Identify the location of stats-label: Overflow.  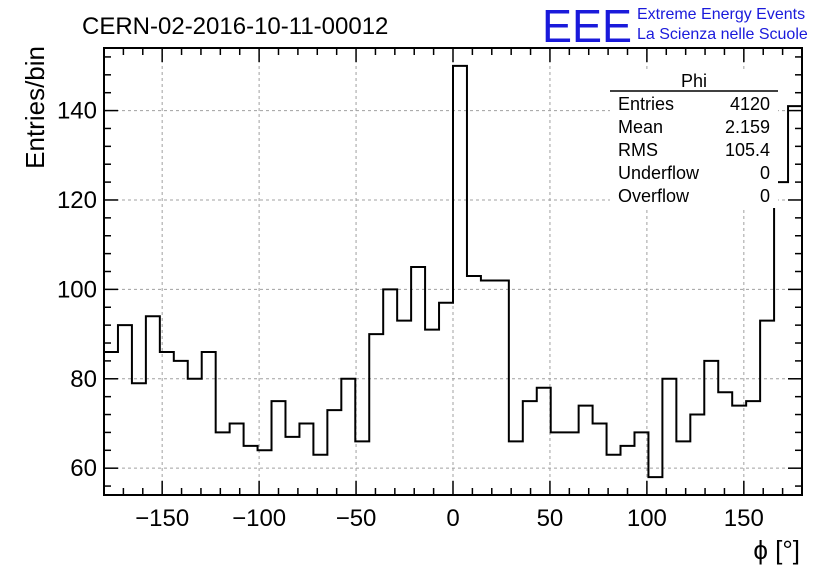
(654, 196).